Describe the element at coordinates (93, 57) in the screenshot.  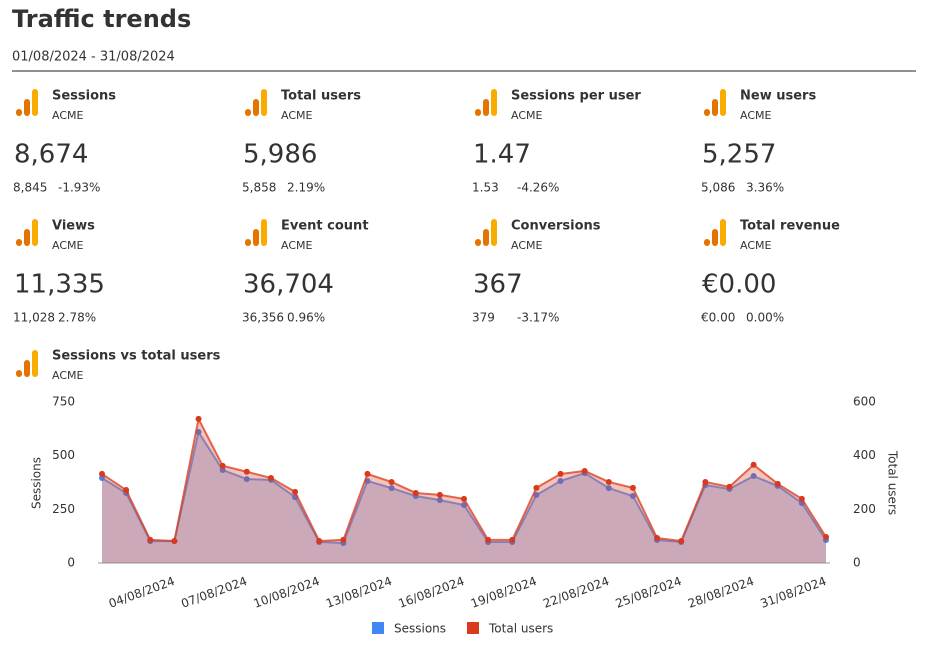
I see `date-range: 01/08/2024 - 31/08/2024` at that location.